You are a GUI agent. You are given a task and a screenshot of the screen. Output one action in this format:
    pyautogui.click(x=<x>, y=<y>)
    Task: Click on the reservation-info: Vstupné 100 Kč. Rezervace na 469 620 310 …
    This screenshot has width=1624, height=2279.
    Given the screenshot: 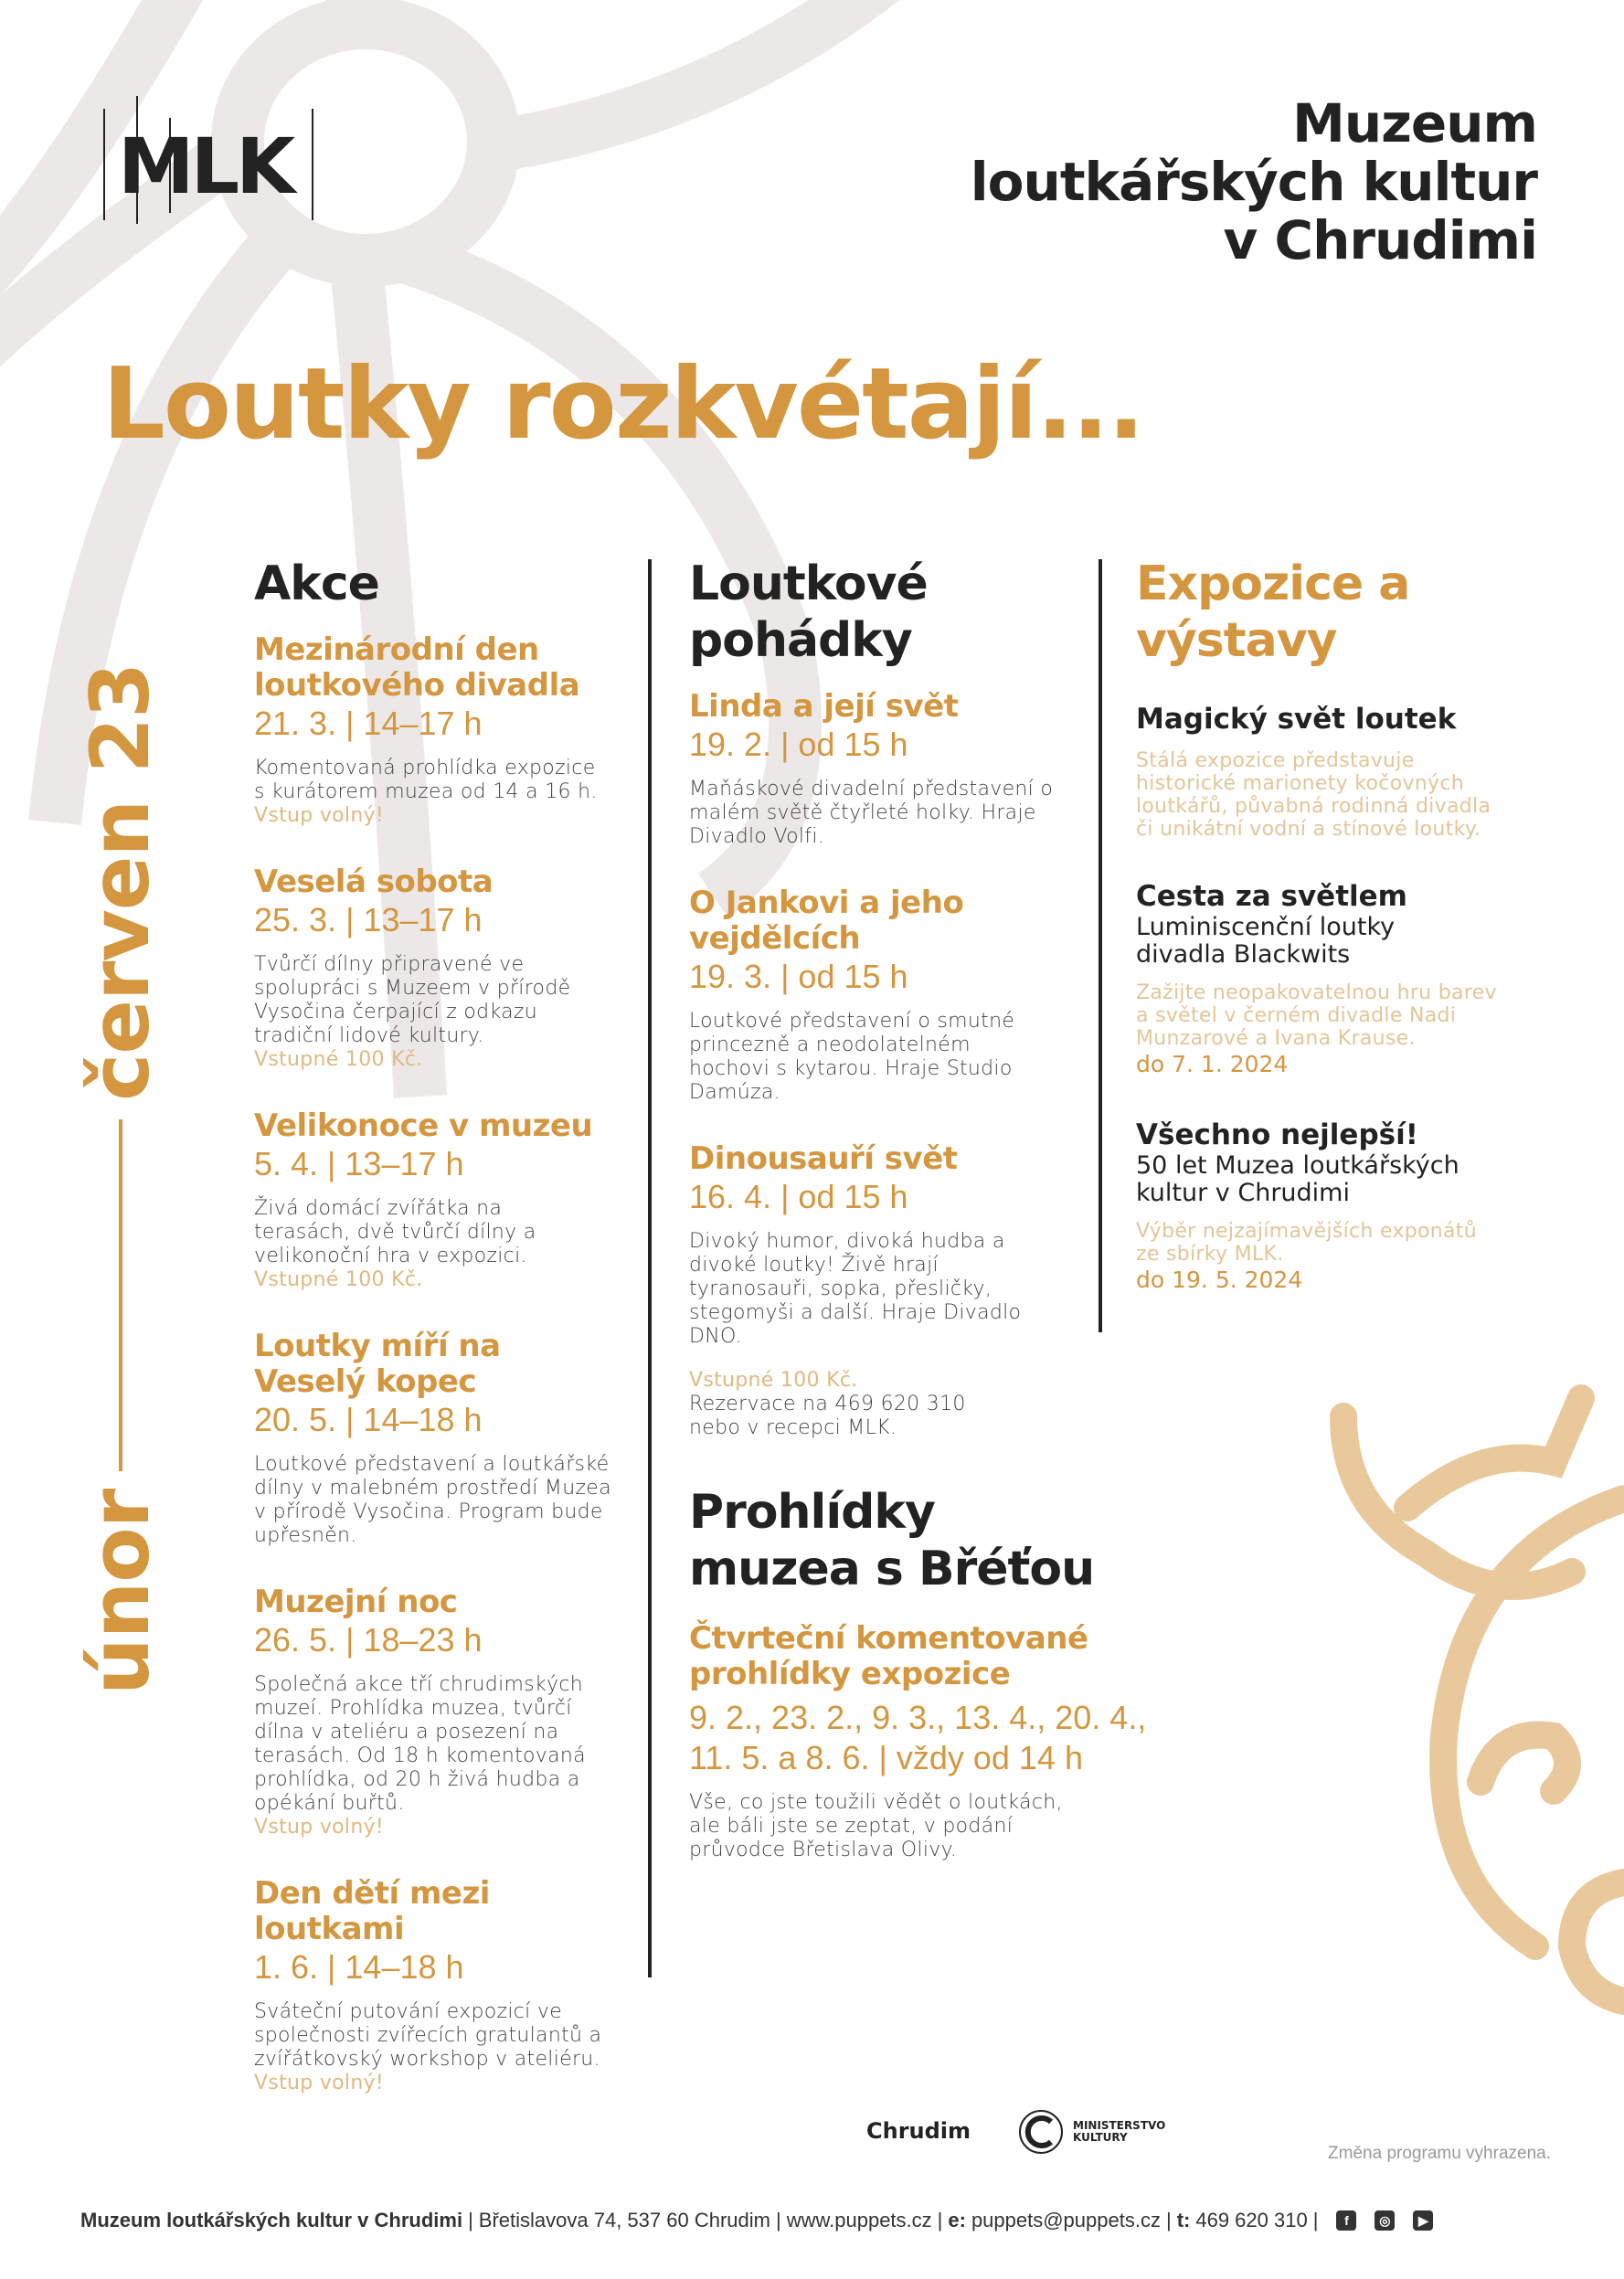 What is the action you would take?
    pyautogui.click(x=827, y=1404)
    